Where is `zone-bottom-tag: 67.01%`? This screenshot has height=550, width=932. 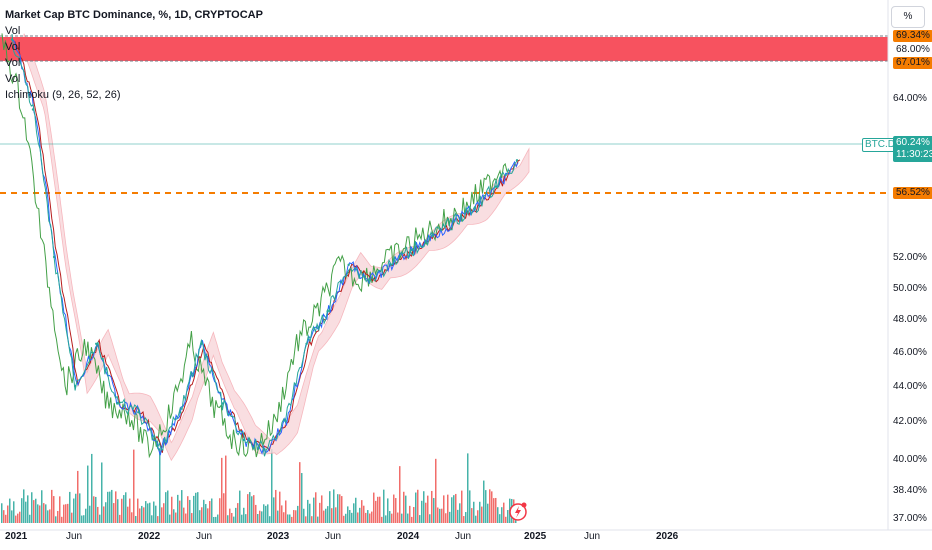
zone-bottom-tag: 67.01% is located at coordinates (912, 63).